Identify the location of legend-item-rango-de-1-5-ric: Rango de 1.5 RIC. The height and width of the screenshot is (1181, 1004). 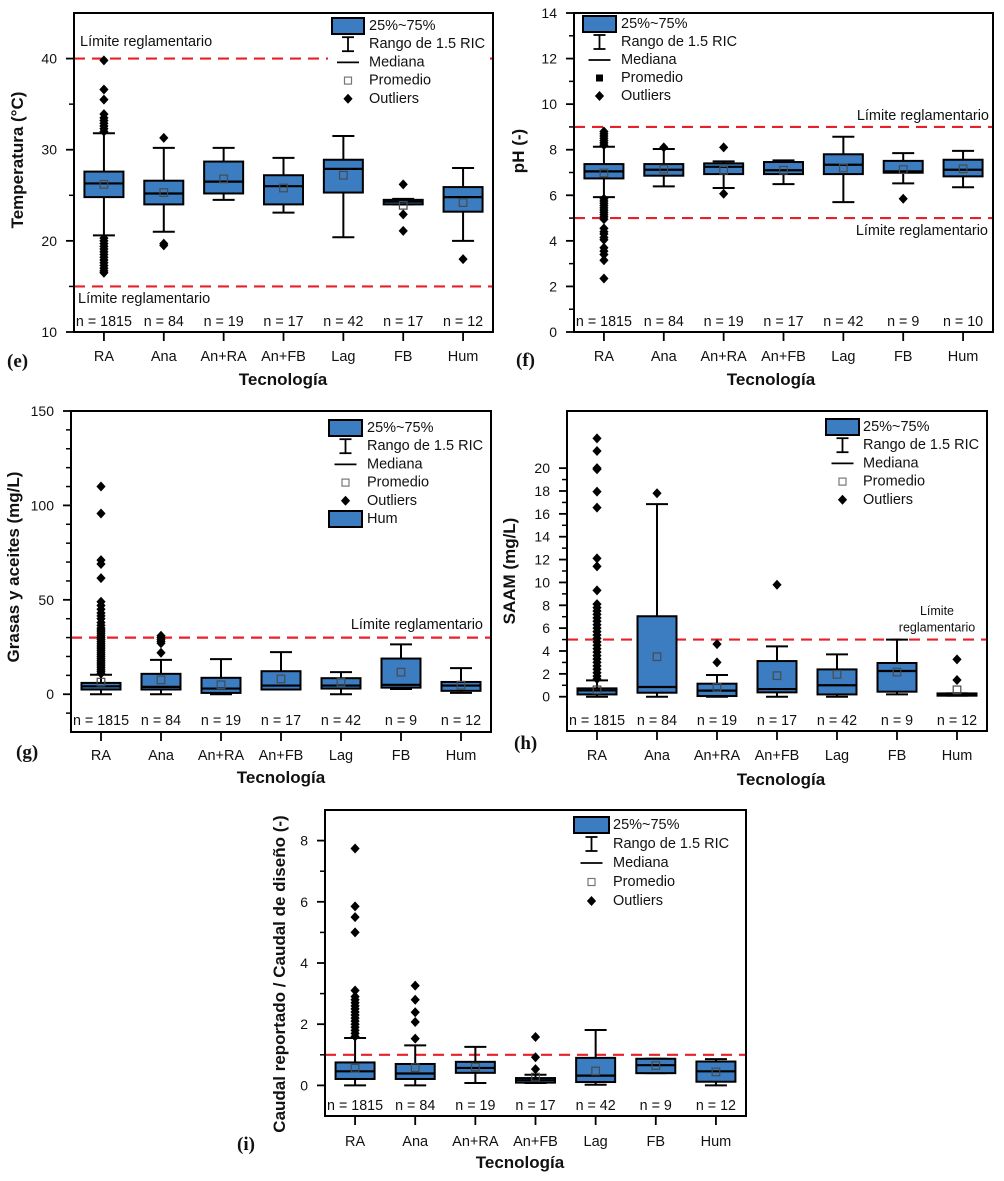
(657, 844).